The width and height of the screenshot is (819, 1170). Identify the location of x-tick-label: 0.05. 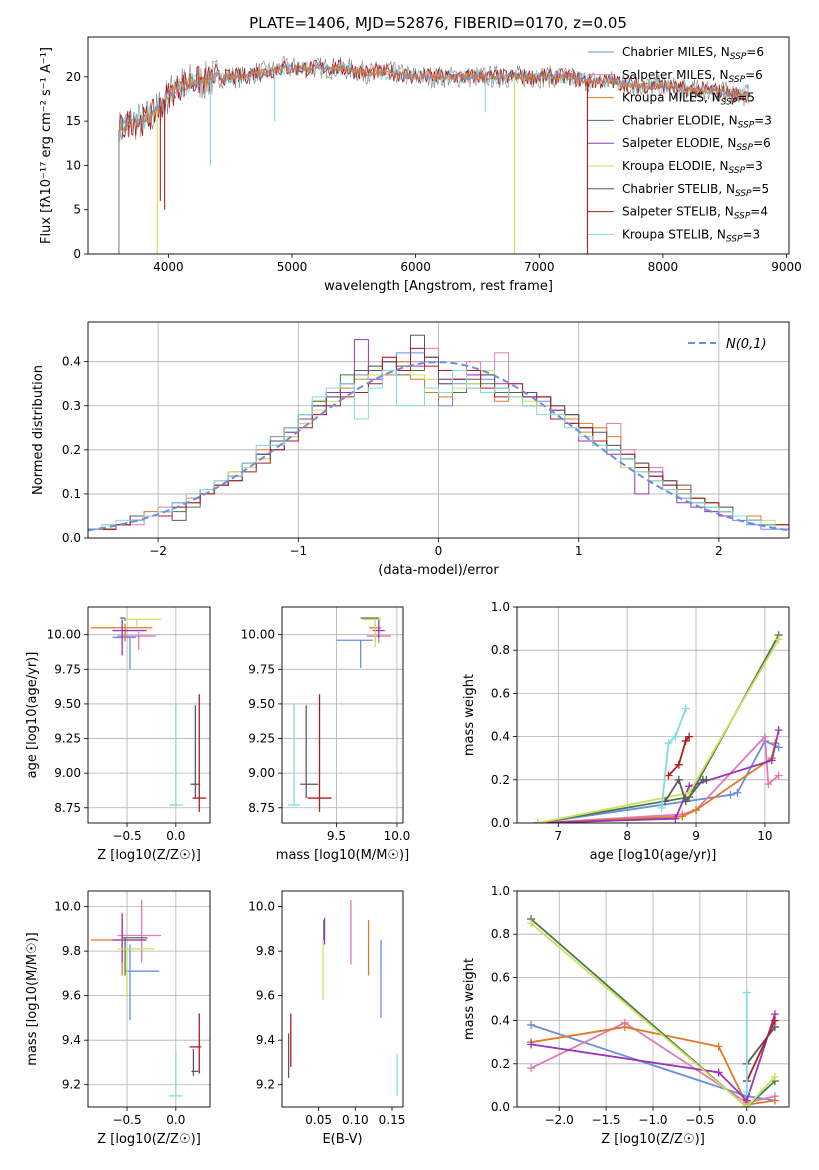
(318, 1120).